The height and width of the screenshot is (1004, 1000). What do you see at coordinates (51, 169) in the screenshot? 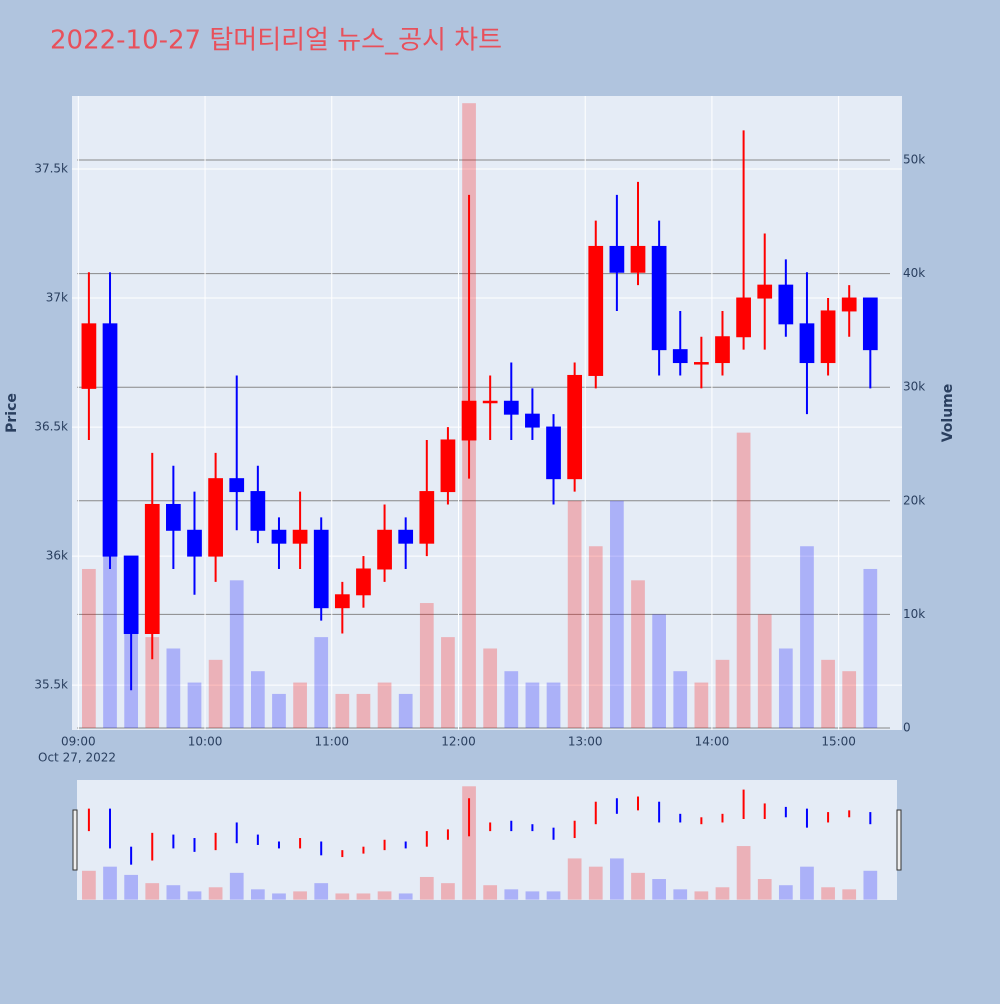
I see `y-tick-label: 37.5k` at bounding box center [51, 169].